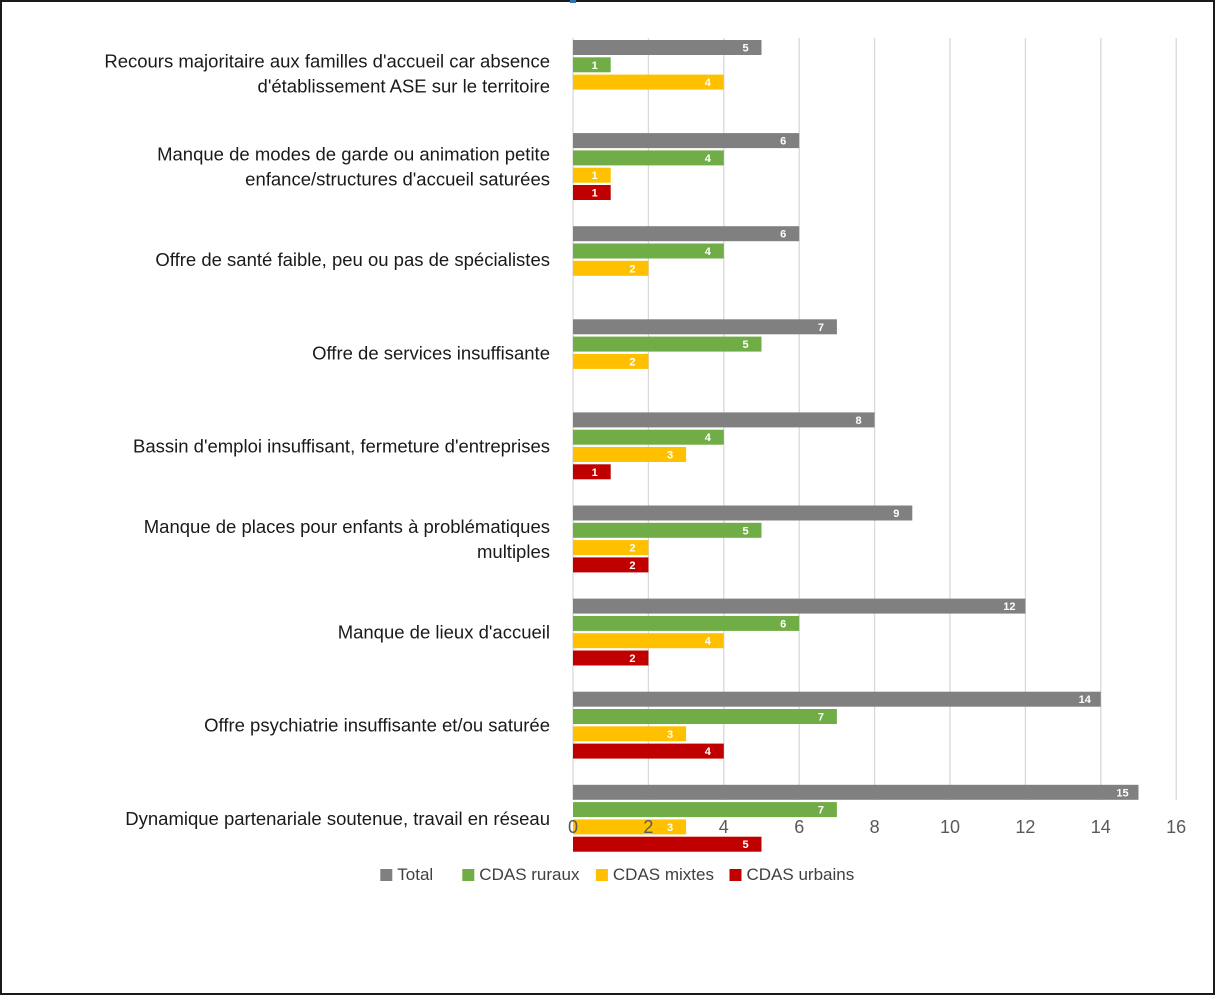 This screenshot has width=1215, height=1000. What do you see at coordinates (1009, 607) in the screenshot?
I see `data-label: 12` at bounding box center [1009, 607].